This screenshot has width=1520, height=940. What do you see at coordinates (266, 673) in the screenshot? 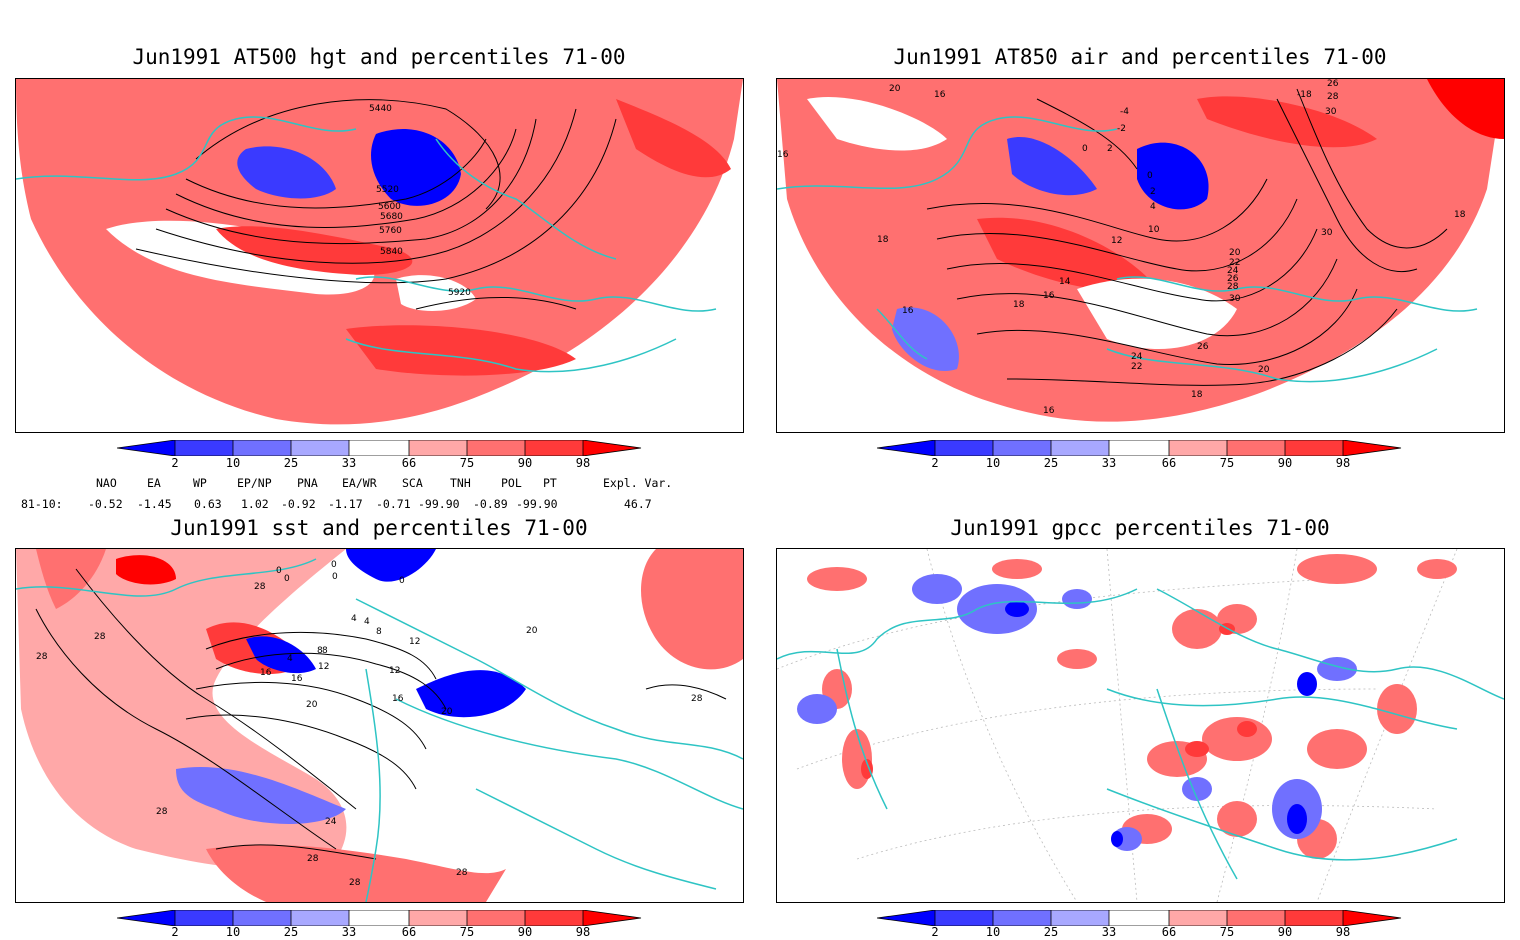
I see `contour-label-sst-17: 16` at bounding box center [266, 673].